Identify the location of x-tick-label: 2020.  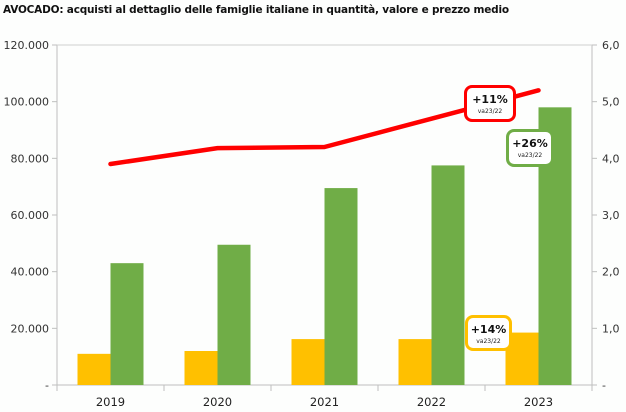
(217, 402).